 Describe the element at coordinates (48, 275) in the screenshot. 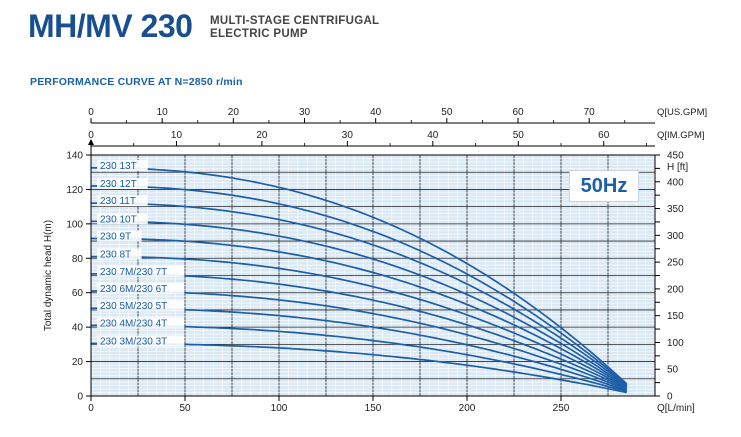

I see `y-axis-title: Total dynamic head H(m)` at that location.